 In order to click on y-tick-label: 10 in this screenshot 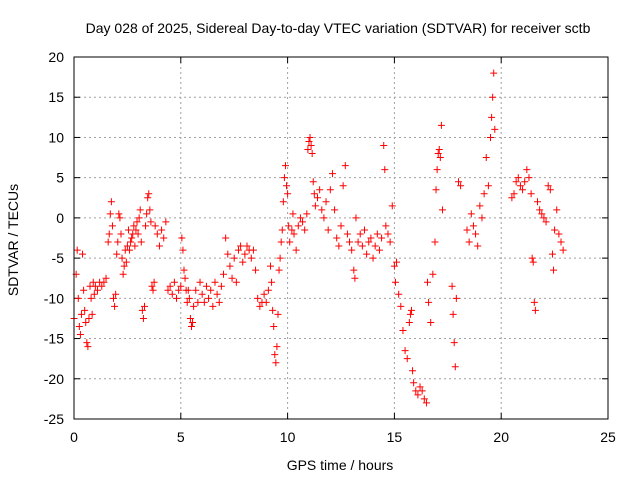, I will do `click(56, 137)`.